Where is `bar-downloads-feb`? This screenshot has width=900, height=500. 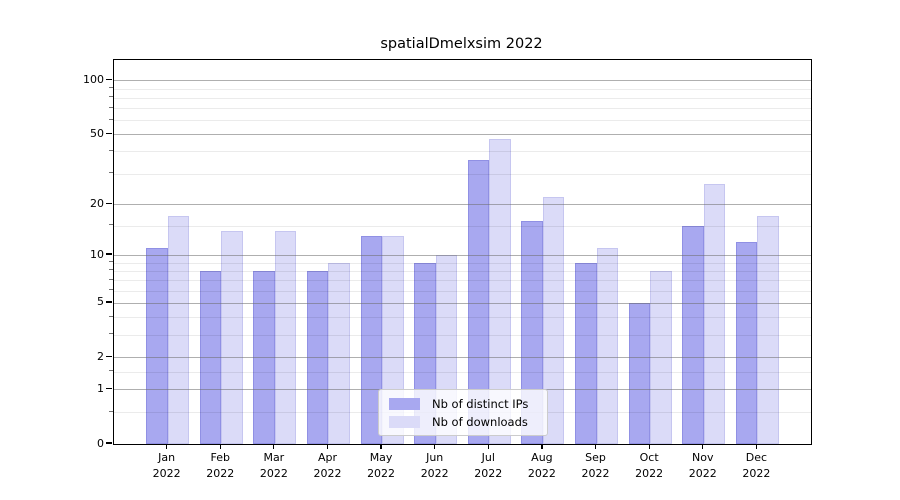
bar-downloads-feb is located at coordinates (232, 337).